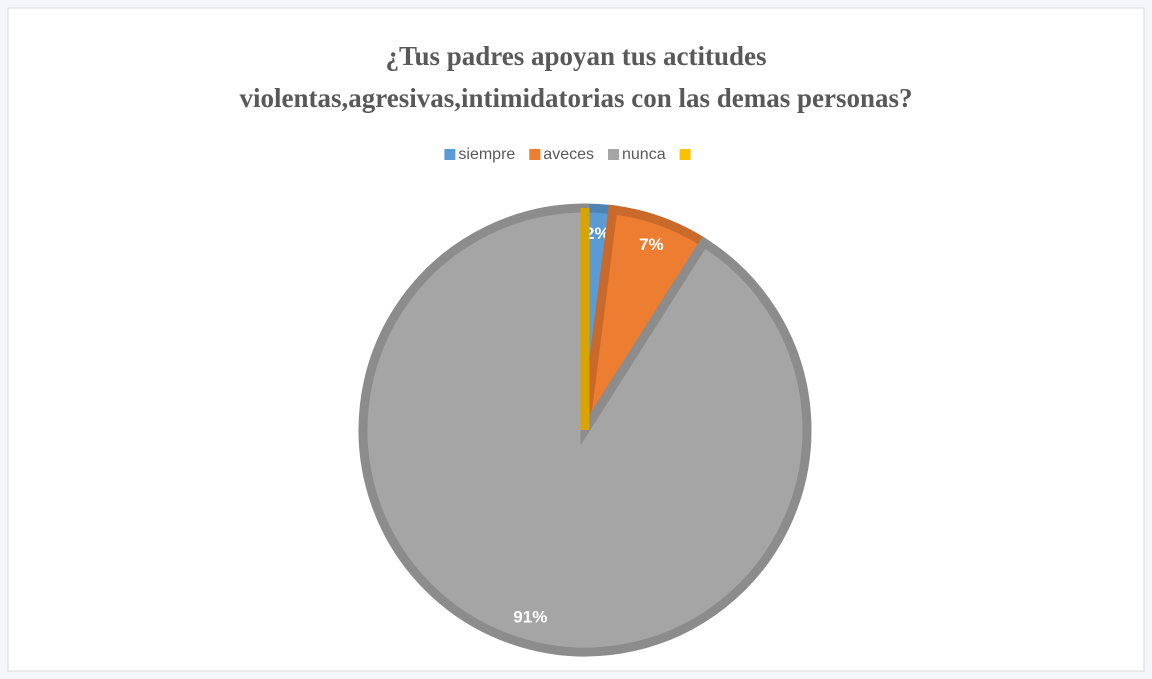 The height and width of the screenshot is (679, 1152). I want to click on legend-label: aveces, so click(568, 154).